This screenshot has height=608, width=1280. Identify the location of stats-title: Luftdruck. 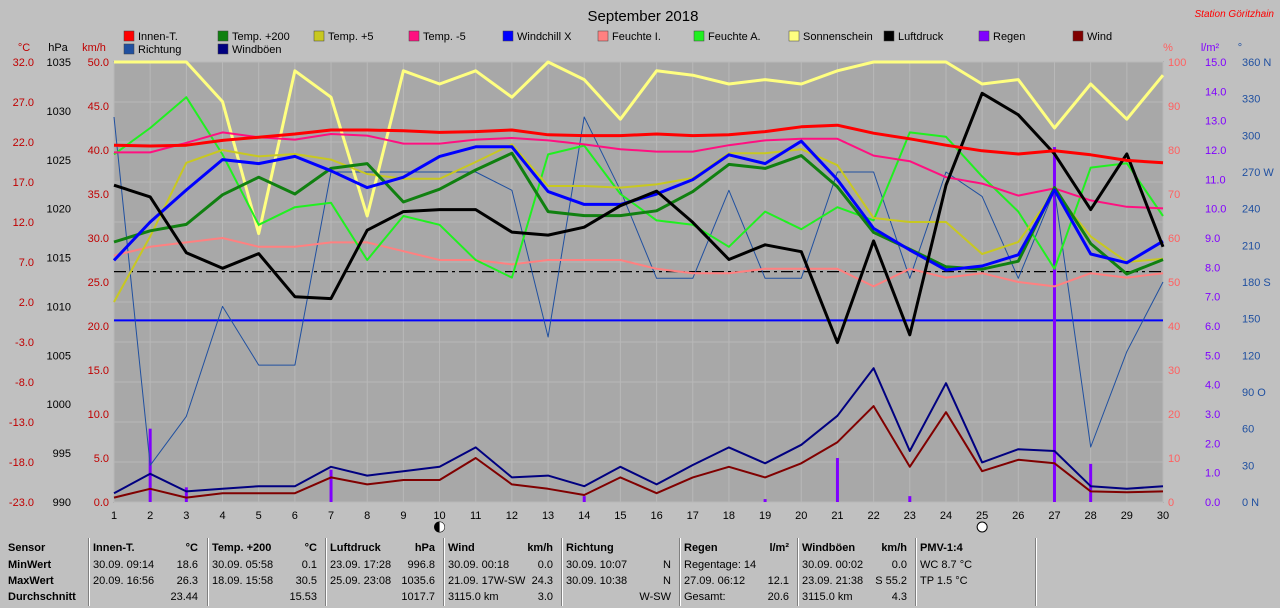
(355, 548).